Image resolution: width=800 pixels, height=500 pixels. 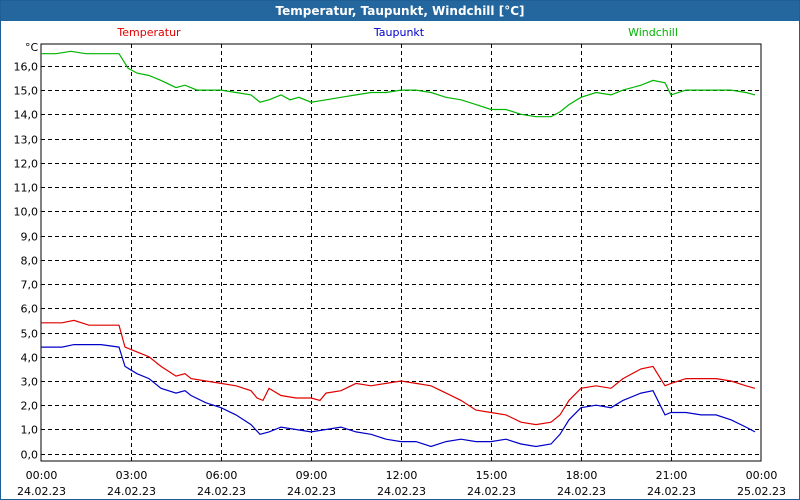 What do you see at coordinates (30, 382) in the screenshot?
I see `y-tick-label: 3,0` at bounding box center [30, 382].